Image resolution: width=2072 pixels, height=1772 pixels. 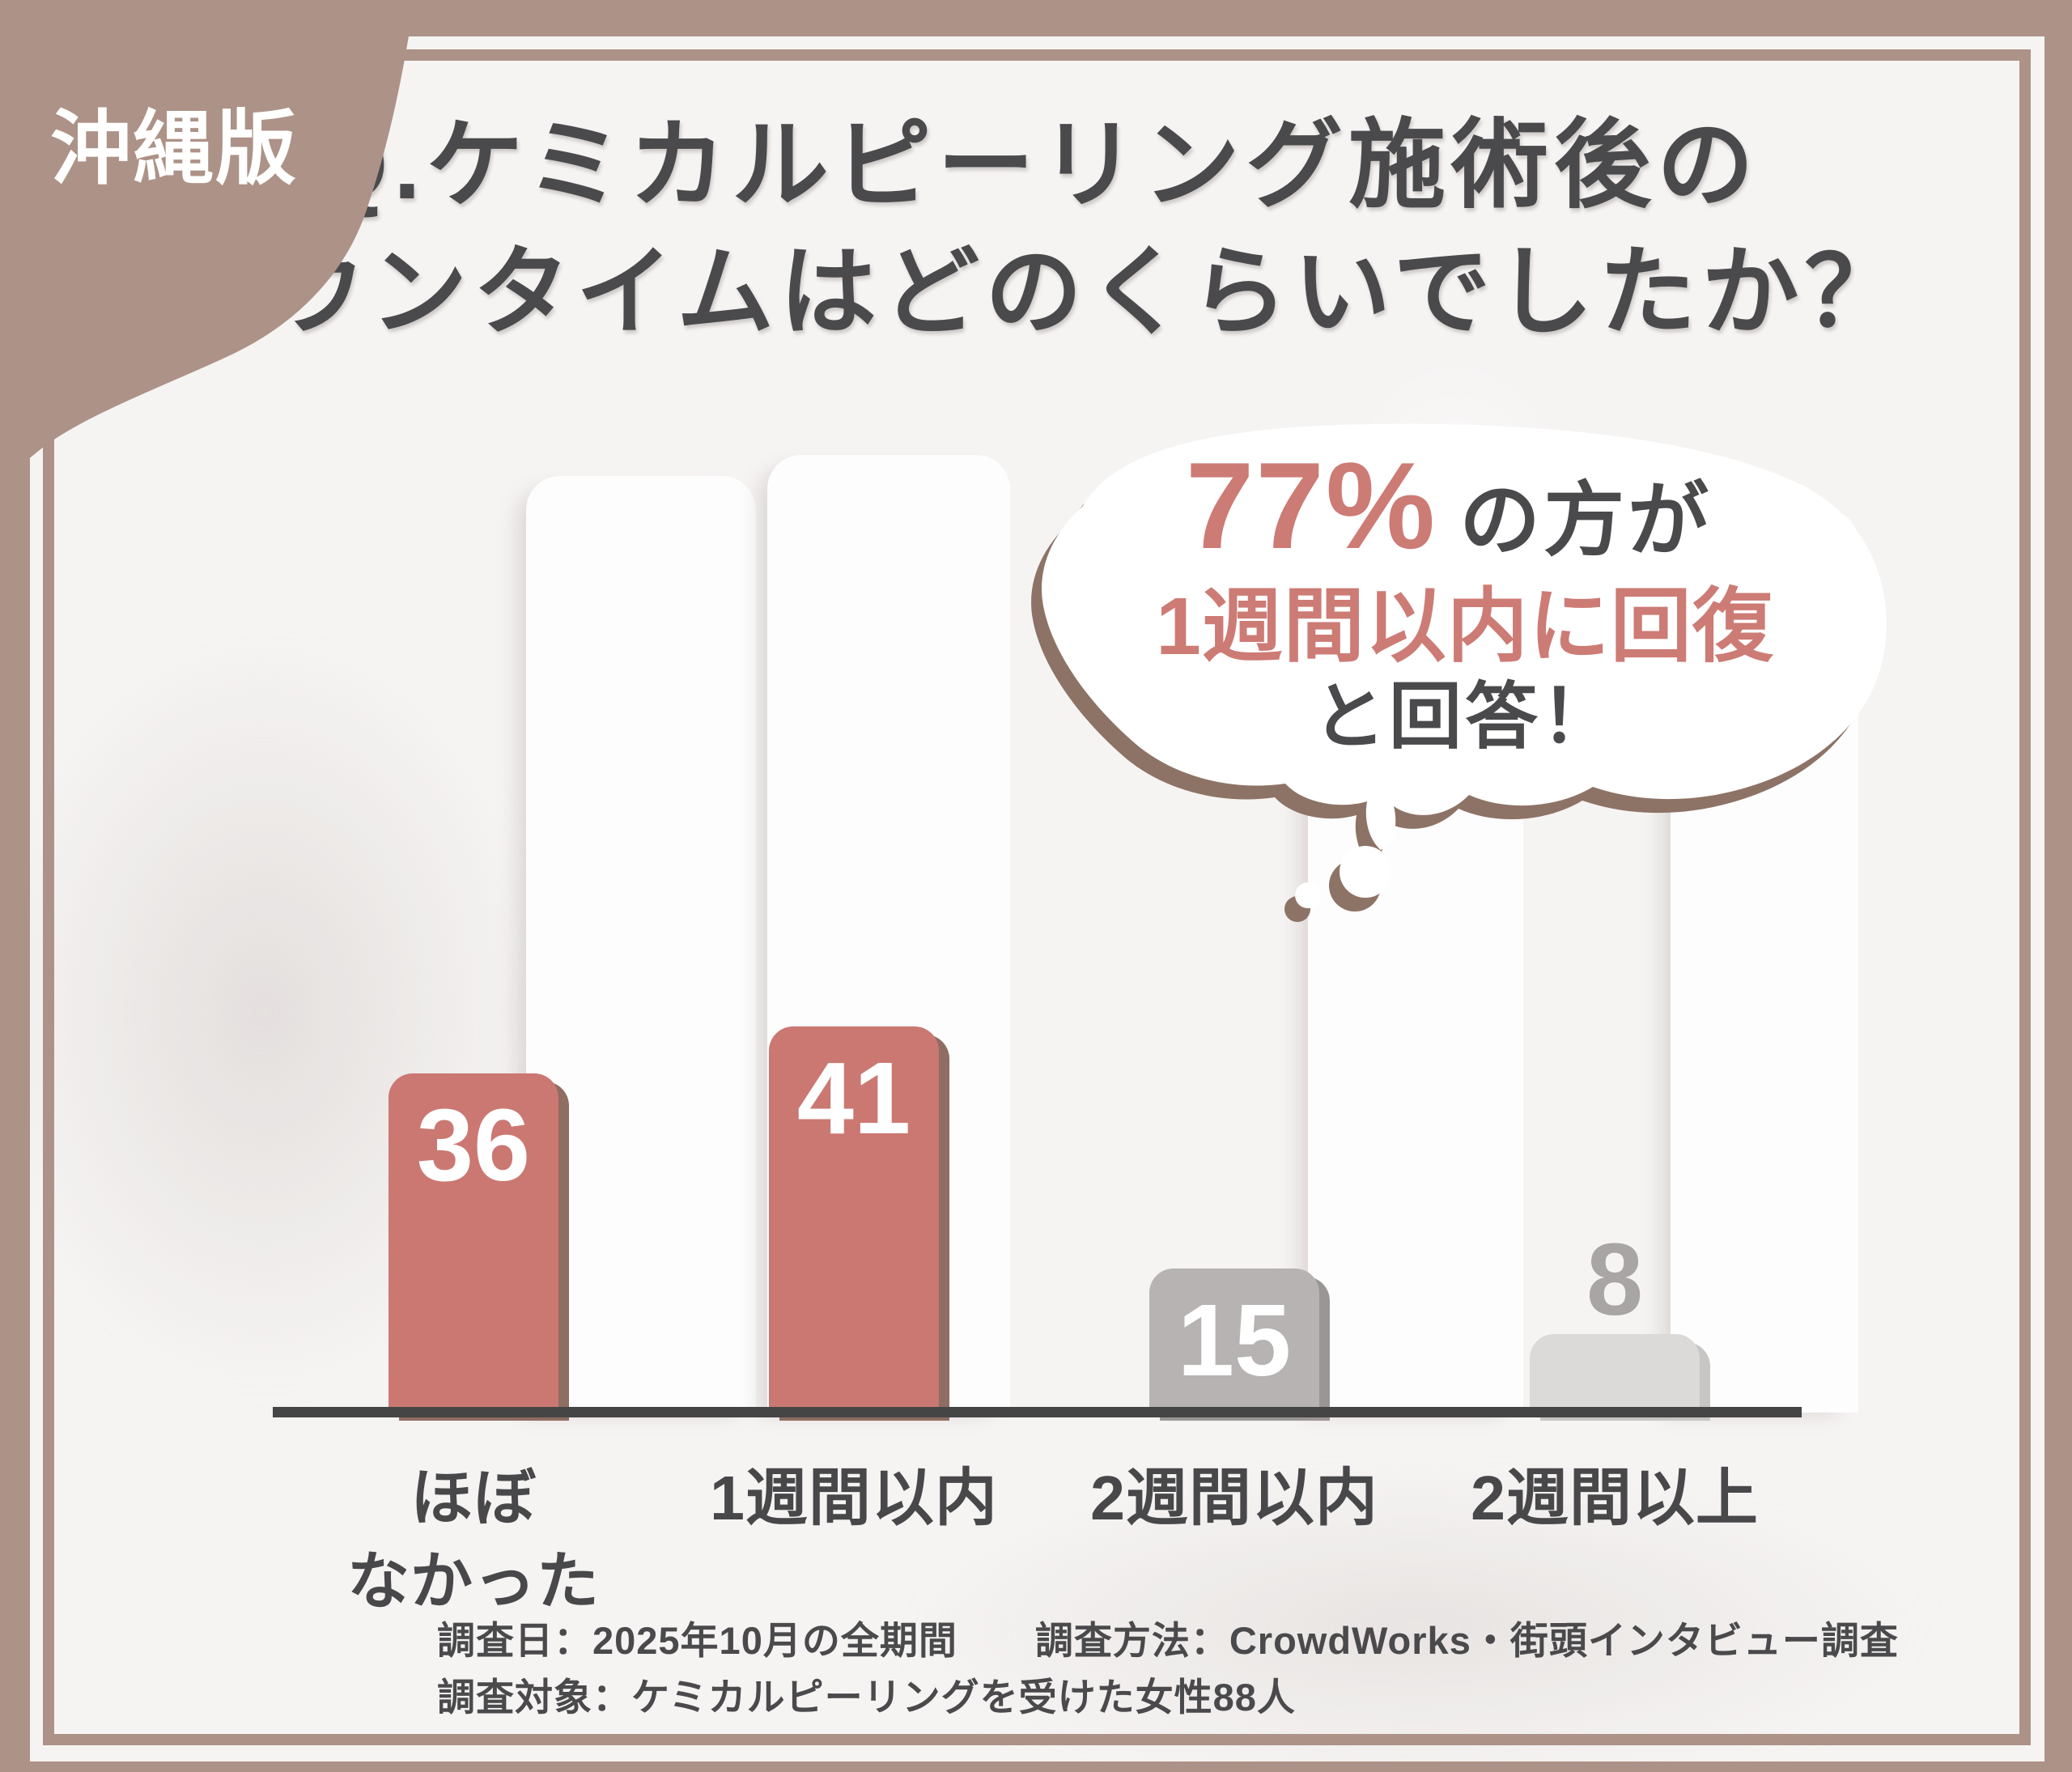 What do you see at coordinates (174, 149) in the screenshot?
I see `badge-label: 沖縄版` at bounding box center [174, 149].